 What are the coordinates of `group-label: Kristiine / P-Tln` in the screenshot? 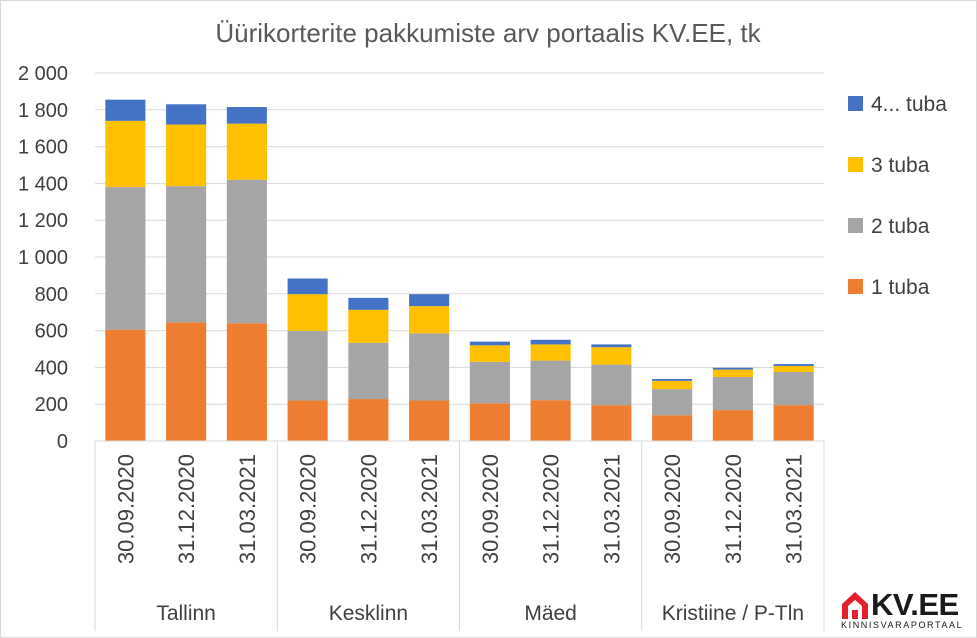 It's located at (733, 613).